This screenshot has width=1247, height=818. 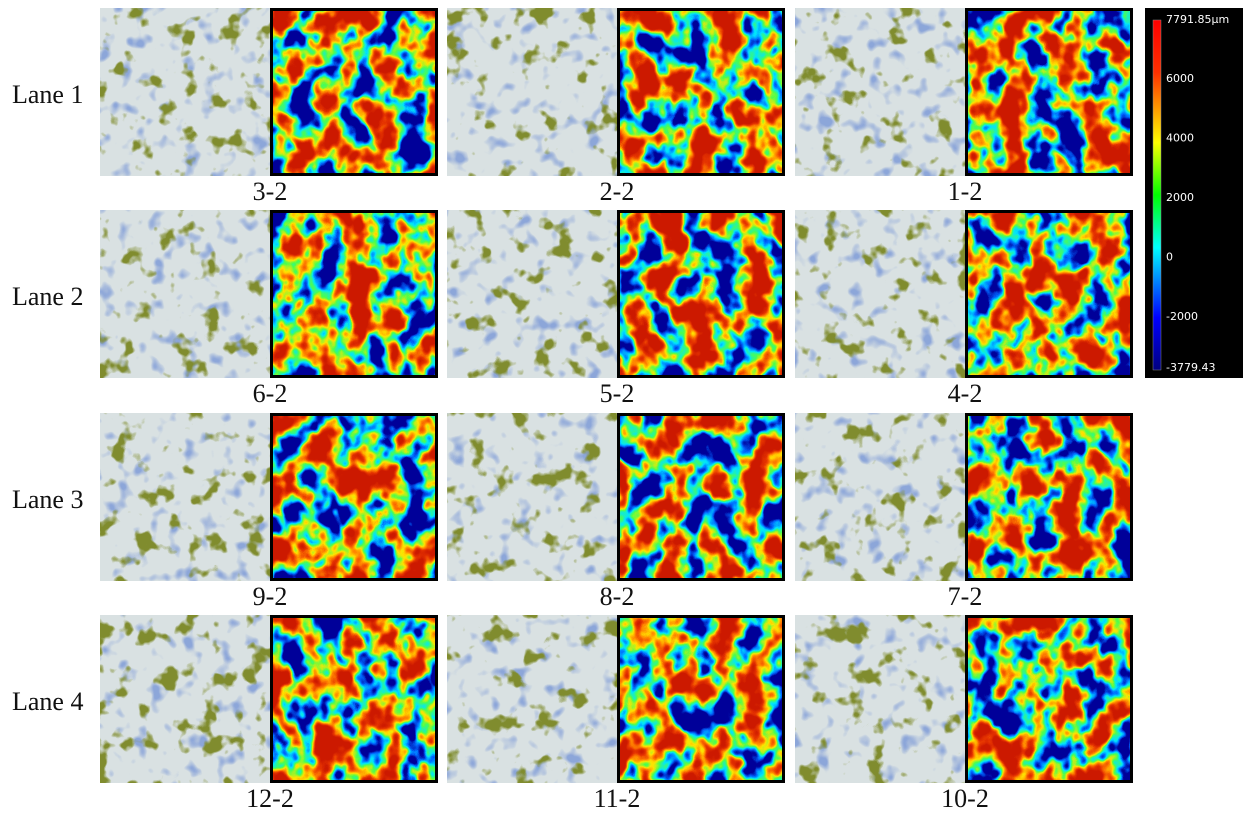 I want to click on colorbar, so click(x=1157, y=195).